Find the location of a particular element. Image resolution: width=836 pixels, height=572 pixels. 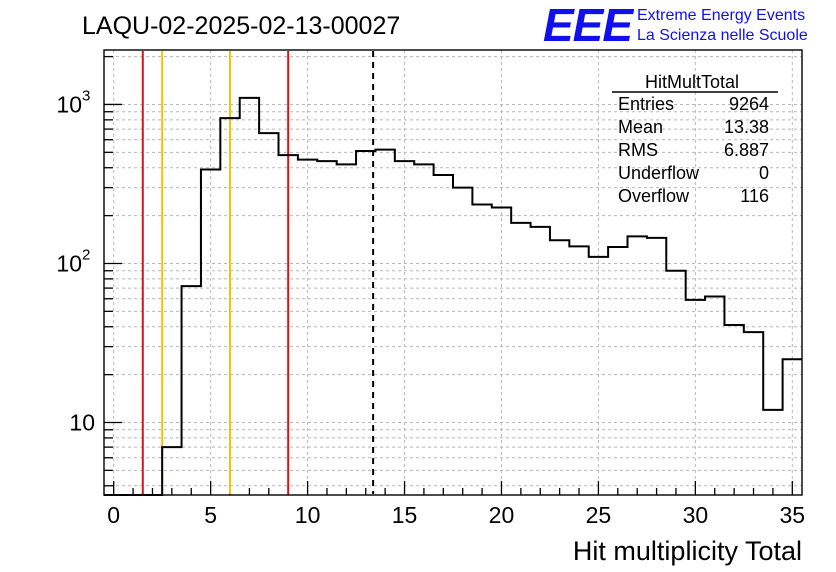

stats-row-label: Entries is located at coordinates (646, 104).